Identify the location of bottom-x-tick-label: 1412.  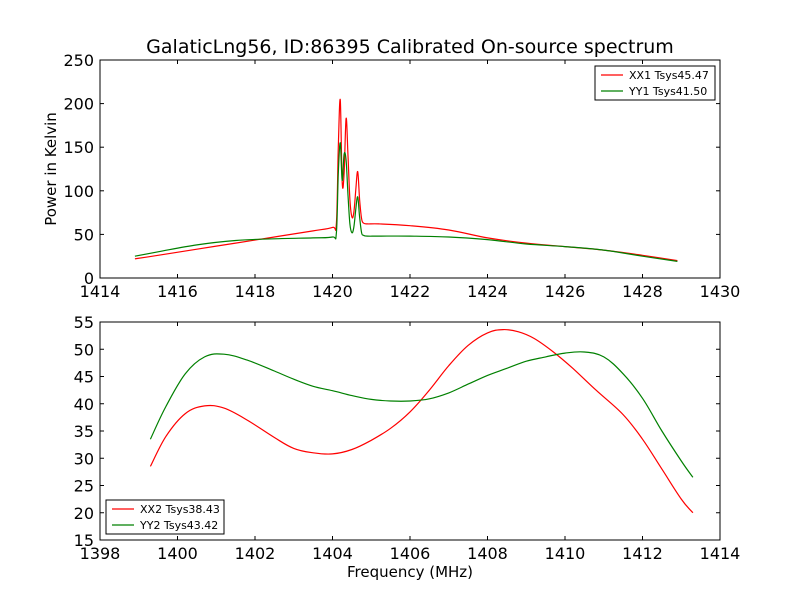
(642, 553).